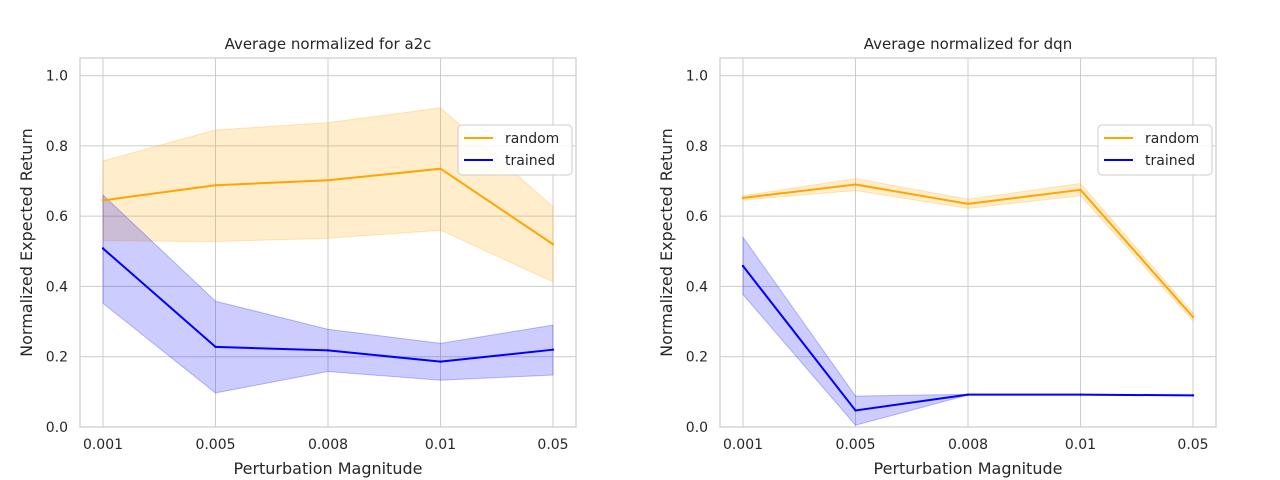  Describe the element at coordinates (328, 195) in the screenshot. I see `confidence-band-random` at that location.